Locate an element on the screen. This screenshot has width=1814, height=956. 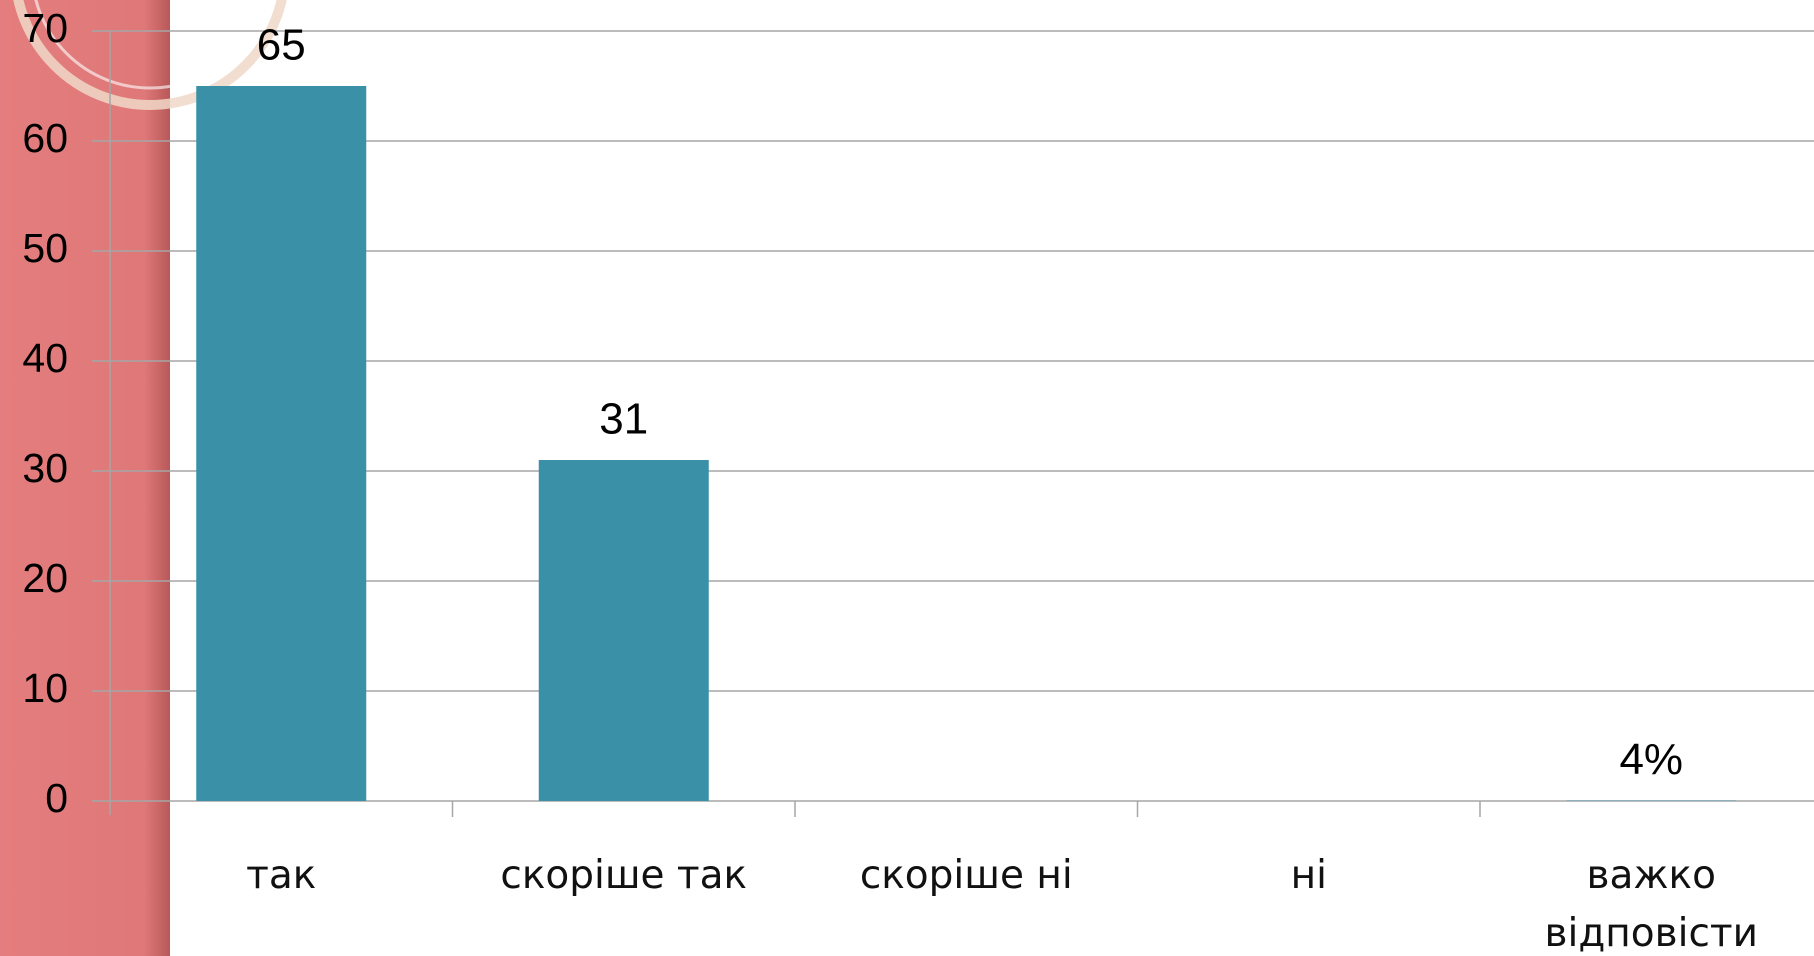
y-tick-label: 30 is located at coordinates (45, 468).